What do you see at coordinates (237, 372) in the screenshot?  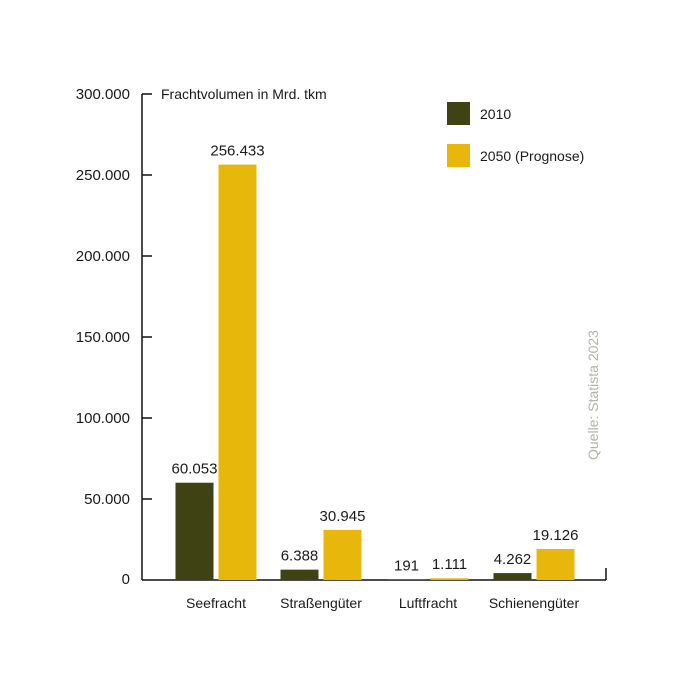 I see `bar-seefracht-2050-prognose` at bounding box center [237, 372].